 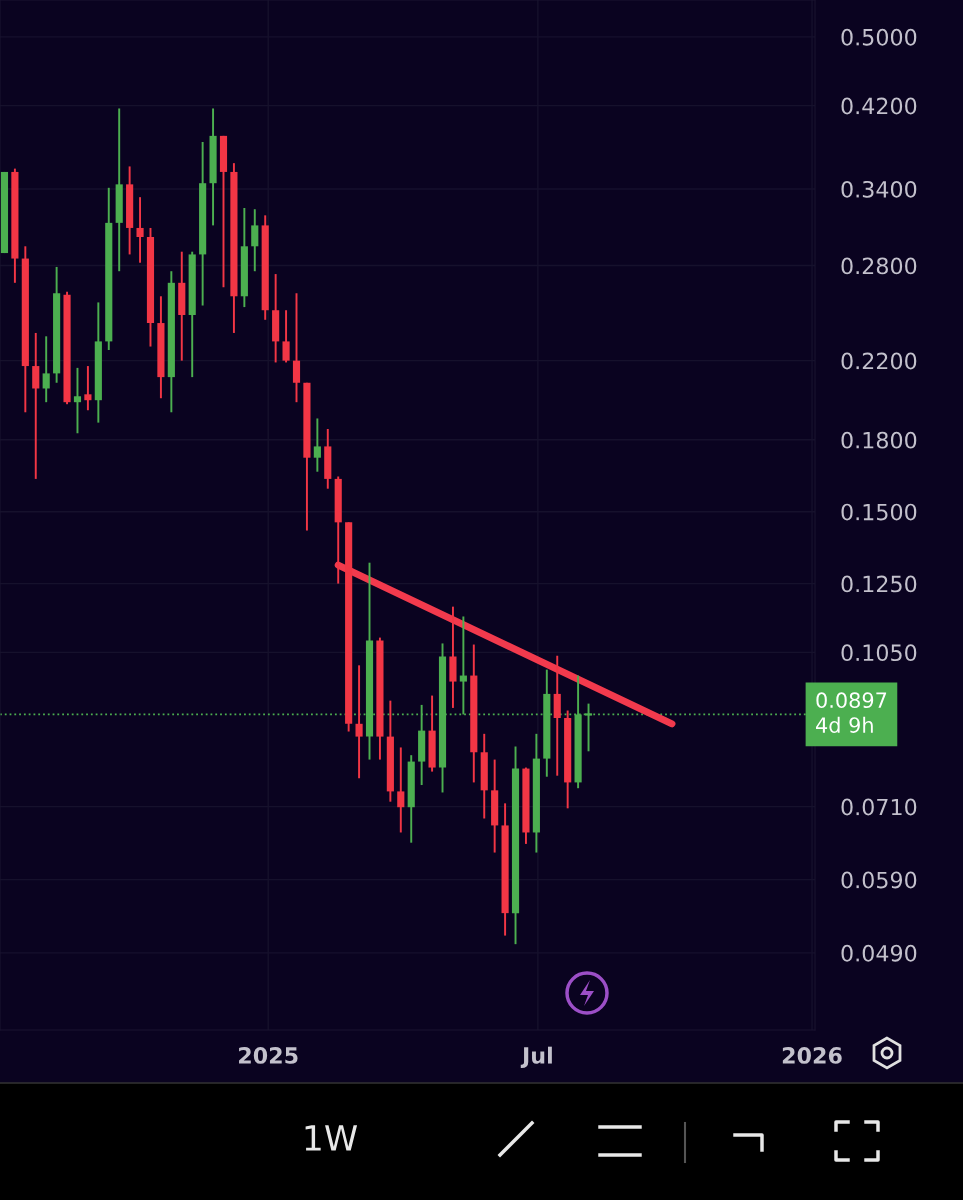 What do you see at coordinates (879, 440) in the screenshot?
I see `y-tick-label: 0.1800` at bounding box center [879, 440].